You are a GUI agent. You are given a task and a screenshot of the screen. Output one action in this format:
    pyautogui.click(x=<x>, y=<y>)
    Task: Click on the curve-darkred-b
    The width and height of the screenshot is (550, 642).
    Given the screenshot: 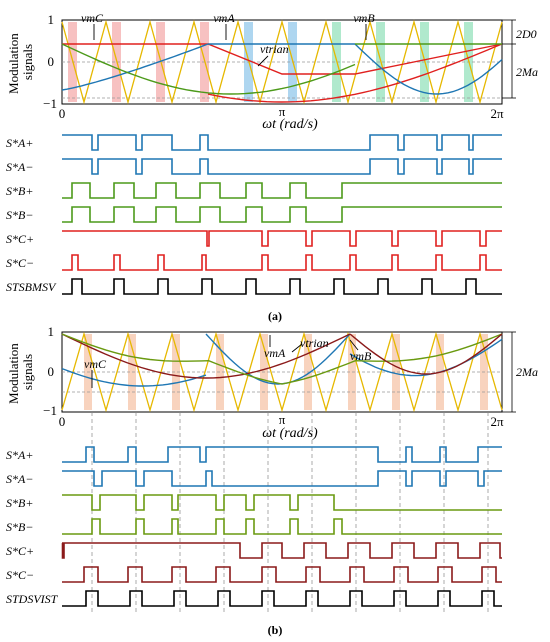 What is the action you would take?
    pyautogui.click(x=206, y=356)
    